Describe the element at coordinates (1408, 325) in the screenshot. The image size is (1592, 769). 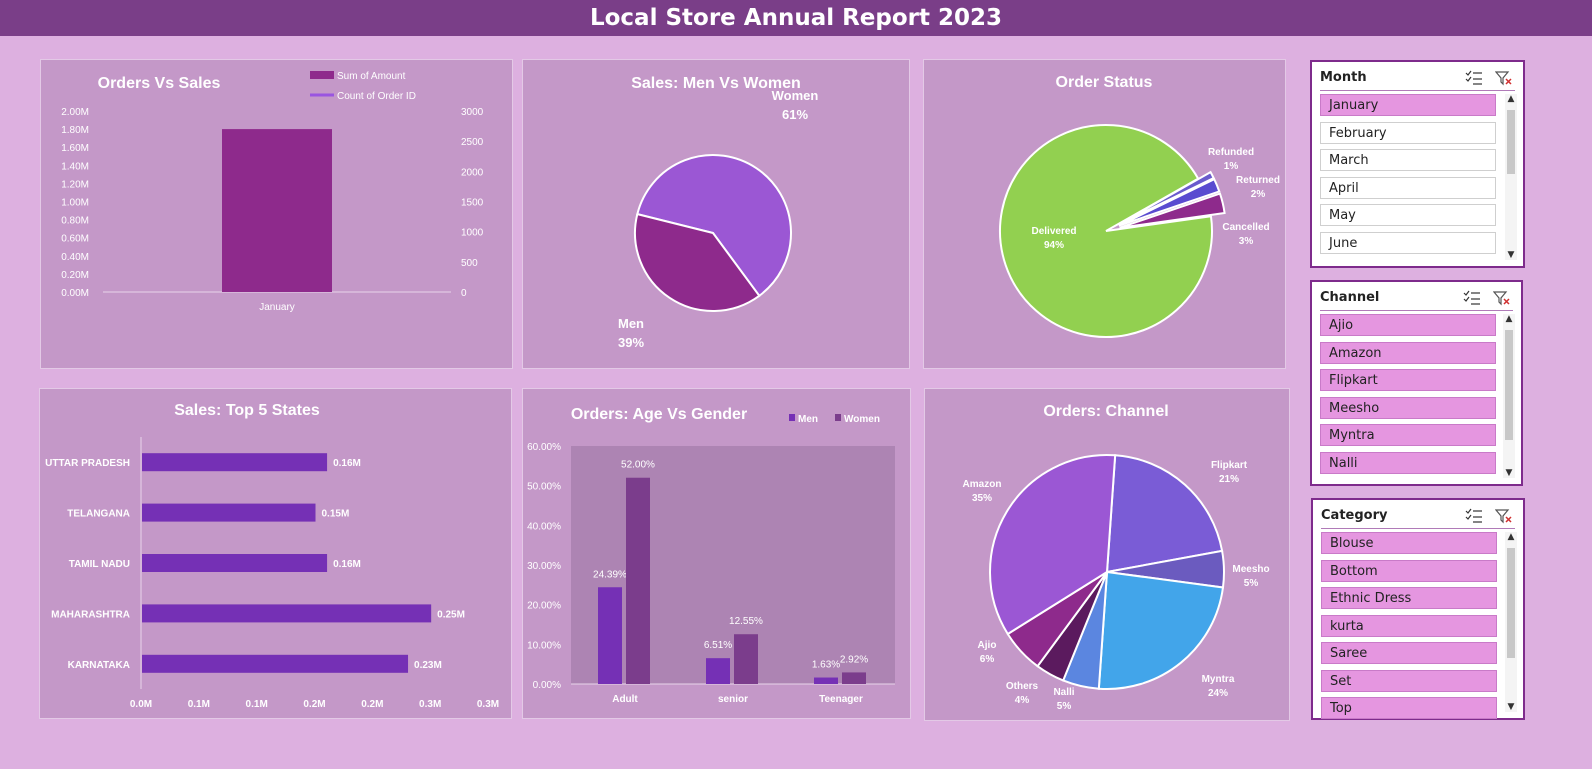
I see `slicer-item-ajio: Ajio` at that location.